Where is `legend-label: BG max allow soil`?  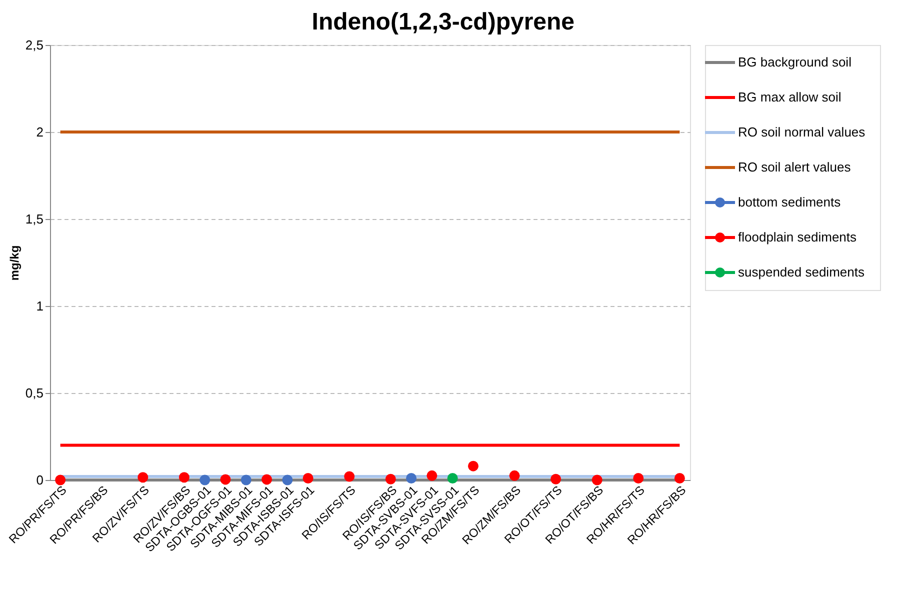 legend-label: BG max allow soil is located at coordinates (790, 97).